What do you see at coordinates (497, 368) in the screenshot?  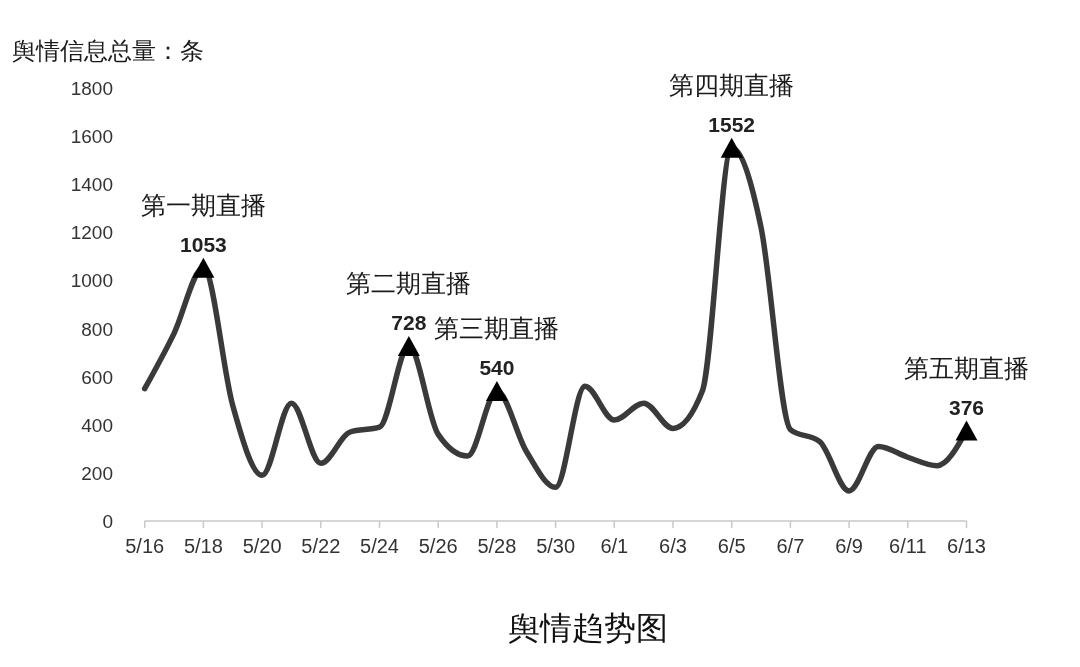 I see `data-label: 540` at bounding box center [497, 368].